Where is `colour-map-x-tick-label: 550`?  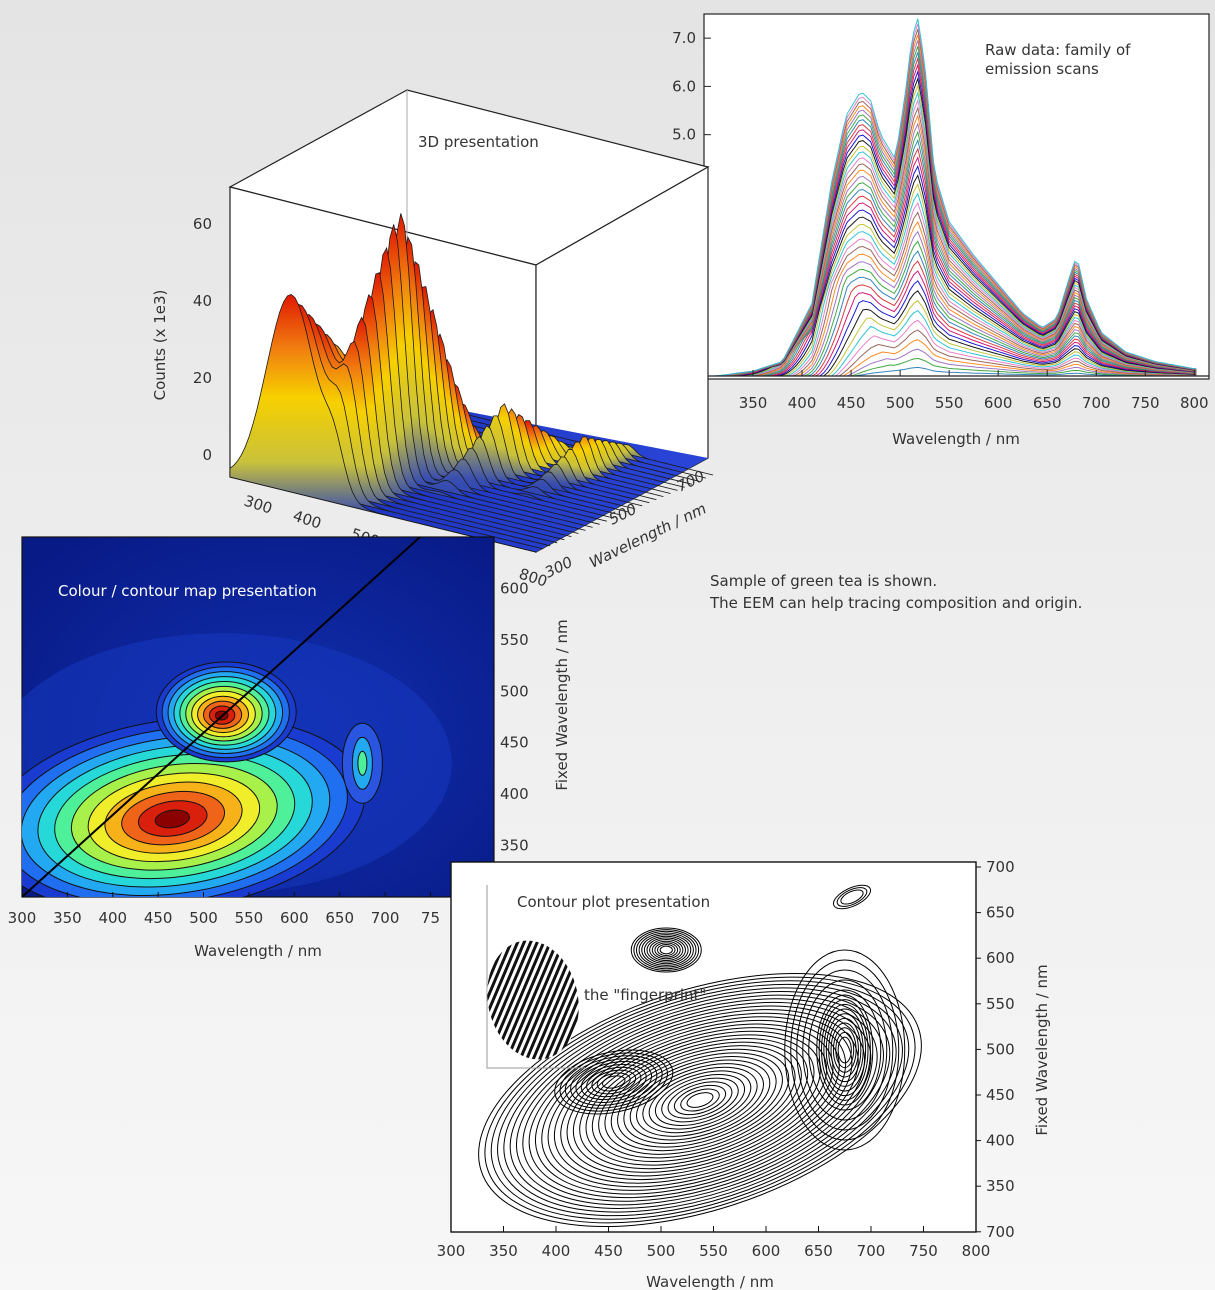 colour-map-x-tick-label: 550 is located at coordinates (249, 918).